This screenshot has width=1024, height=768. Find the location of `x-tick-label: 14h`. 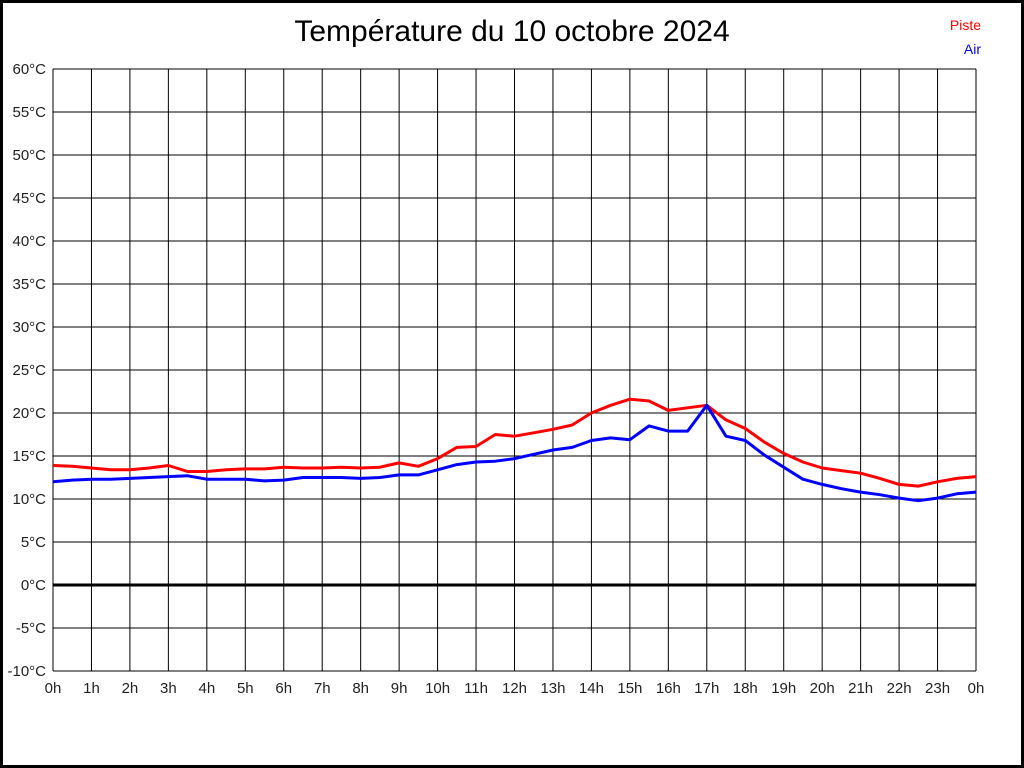

x-tick-label: 14h is located at coordinates (591, 688).